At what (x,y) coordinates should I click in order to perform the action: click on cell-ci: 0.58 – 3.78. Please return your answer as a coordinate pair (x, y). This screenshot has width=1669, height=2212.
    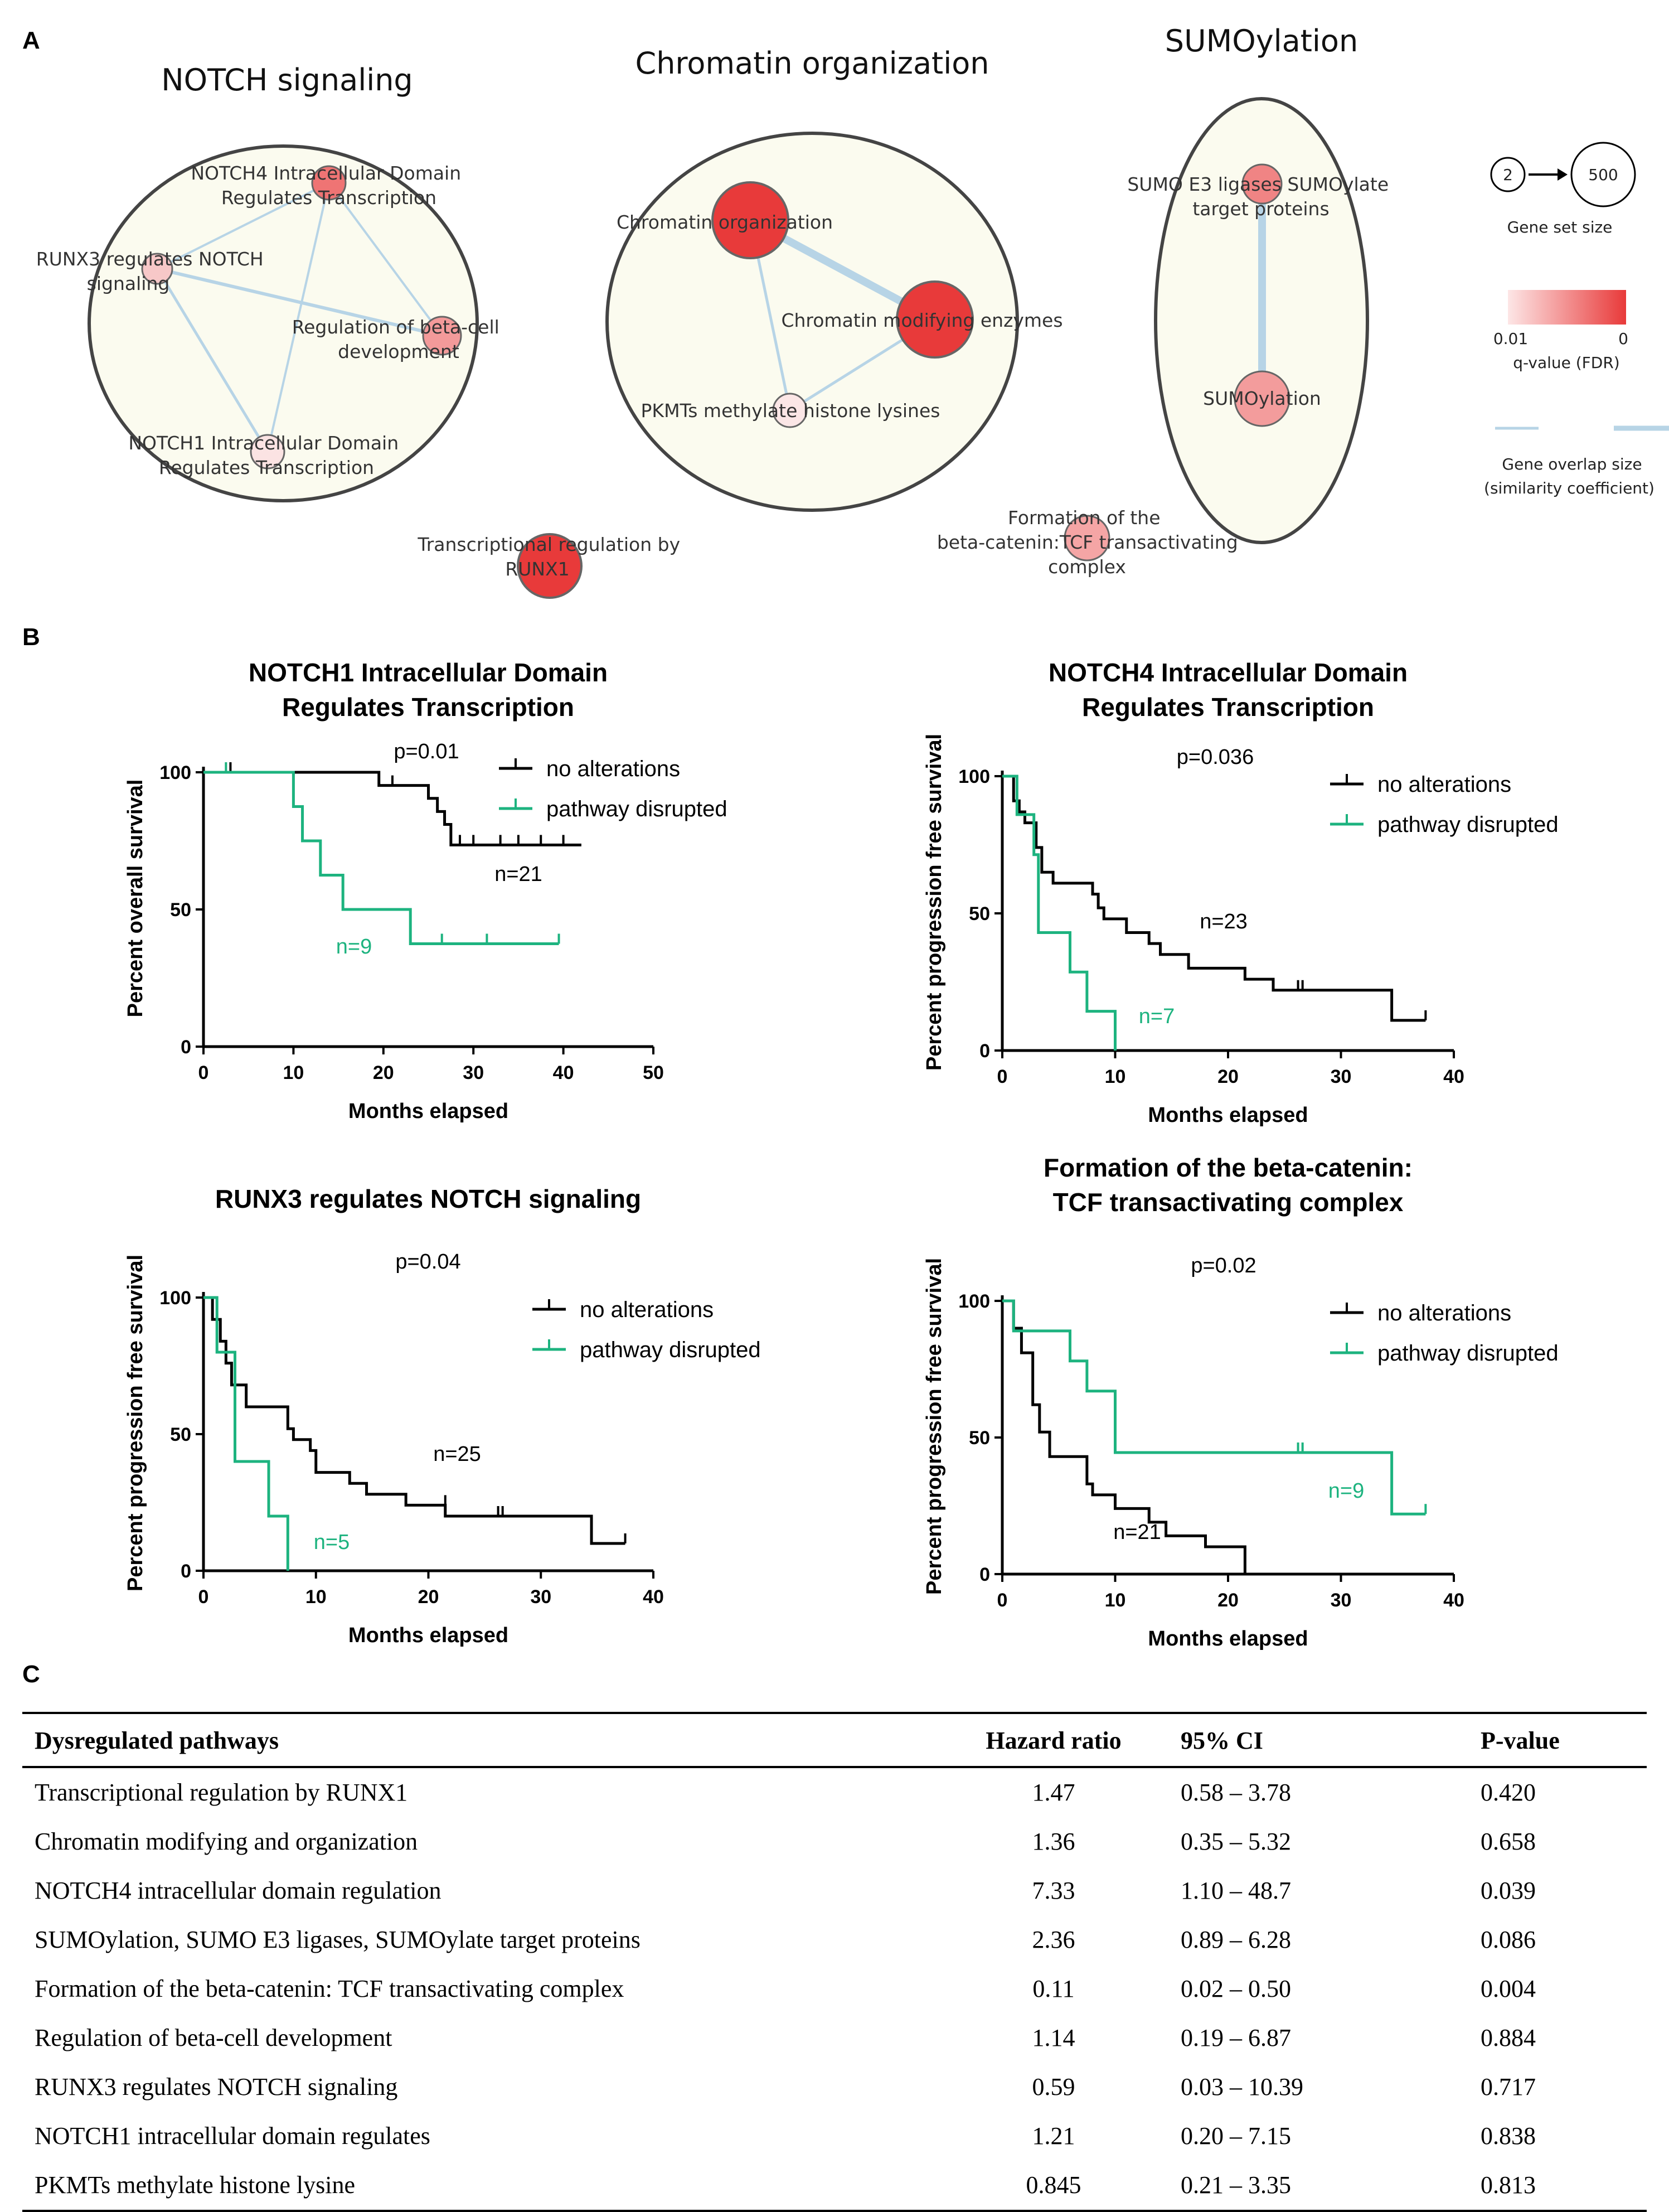
    Looking at the image, I should click on (1236, 1792).